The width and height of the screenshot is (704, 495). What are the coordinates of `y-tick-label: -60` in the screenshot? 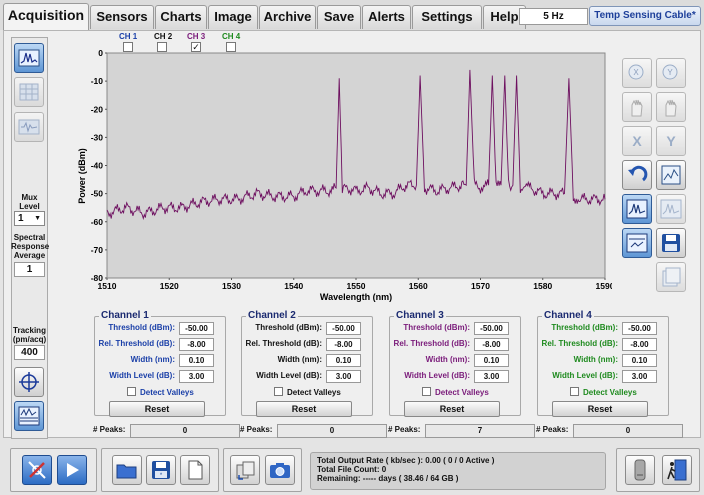 It's located at (97, 222).